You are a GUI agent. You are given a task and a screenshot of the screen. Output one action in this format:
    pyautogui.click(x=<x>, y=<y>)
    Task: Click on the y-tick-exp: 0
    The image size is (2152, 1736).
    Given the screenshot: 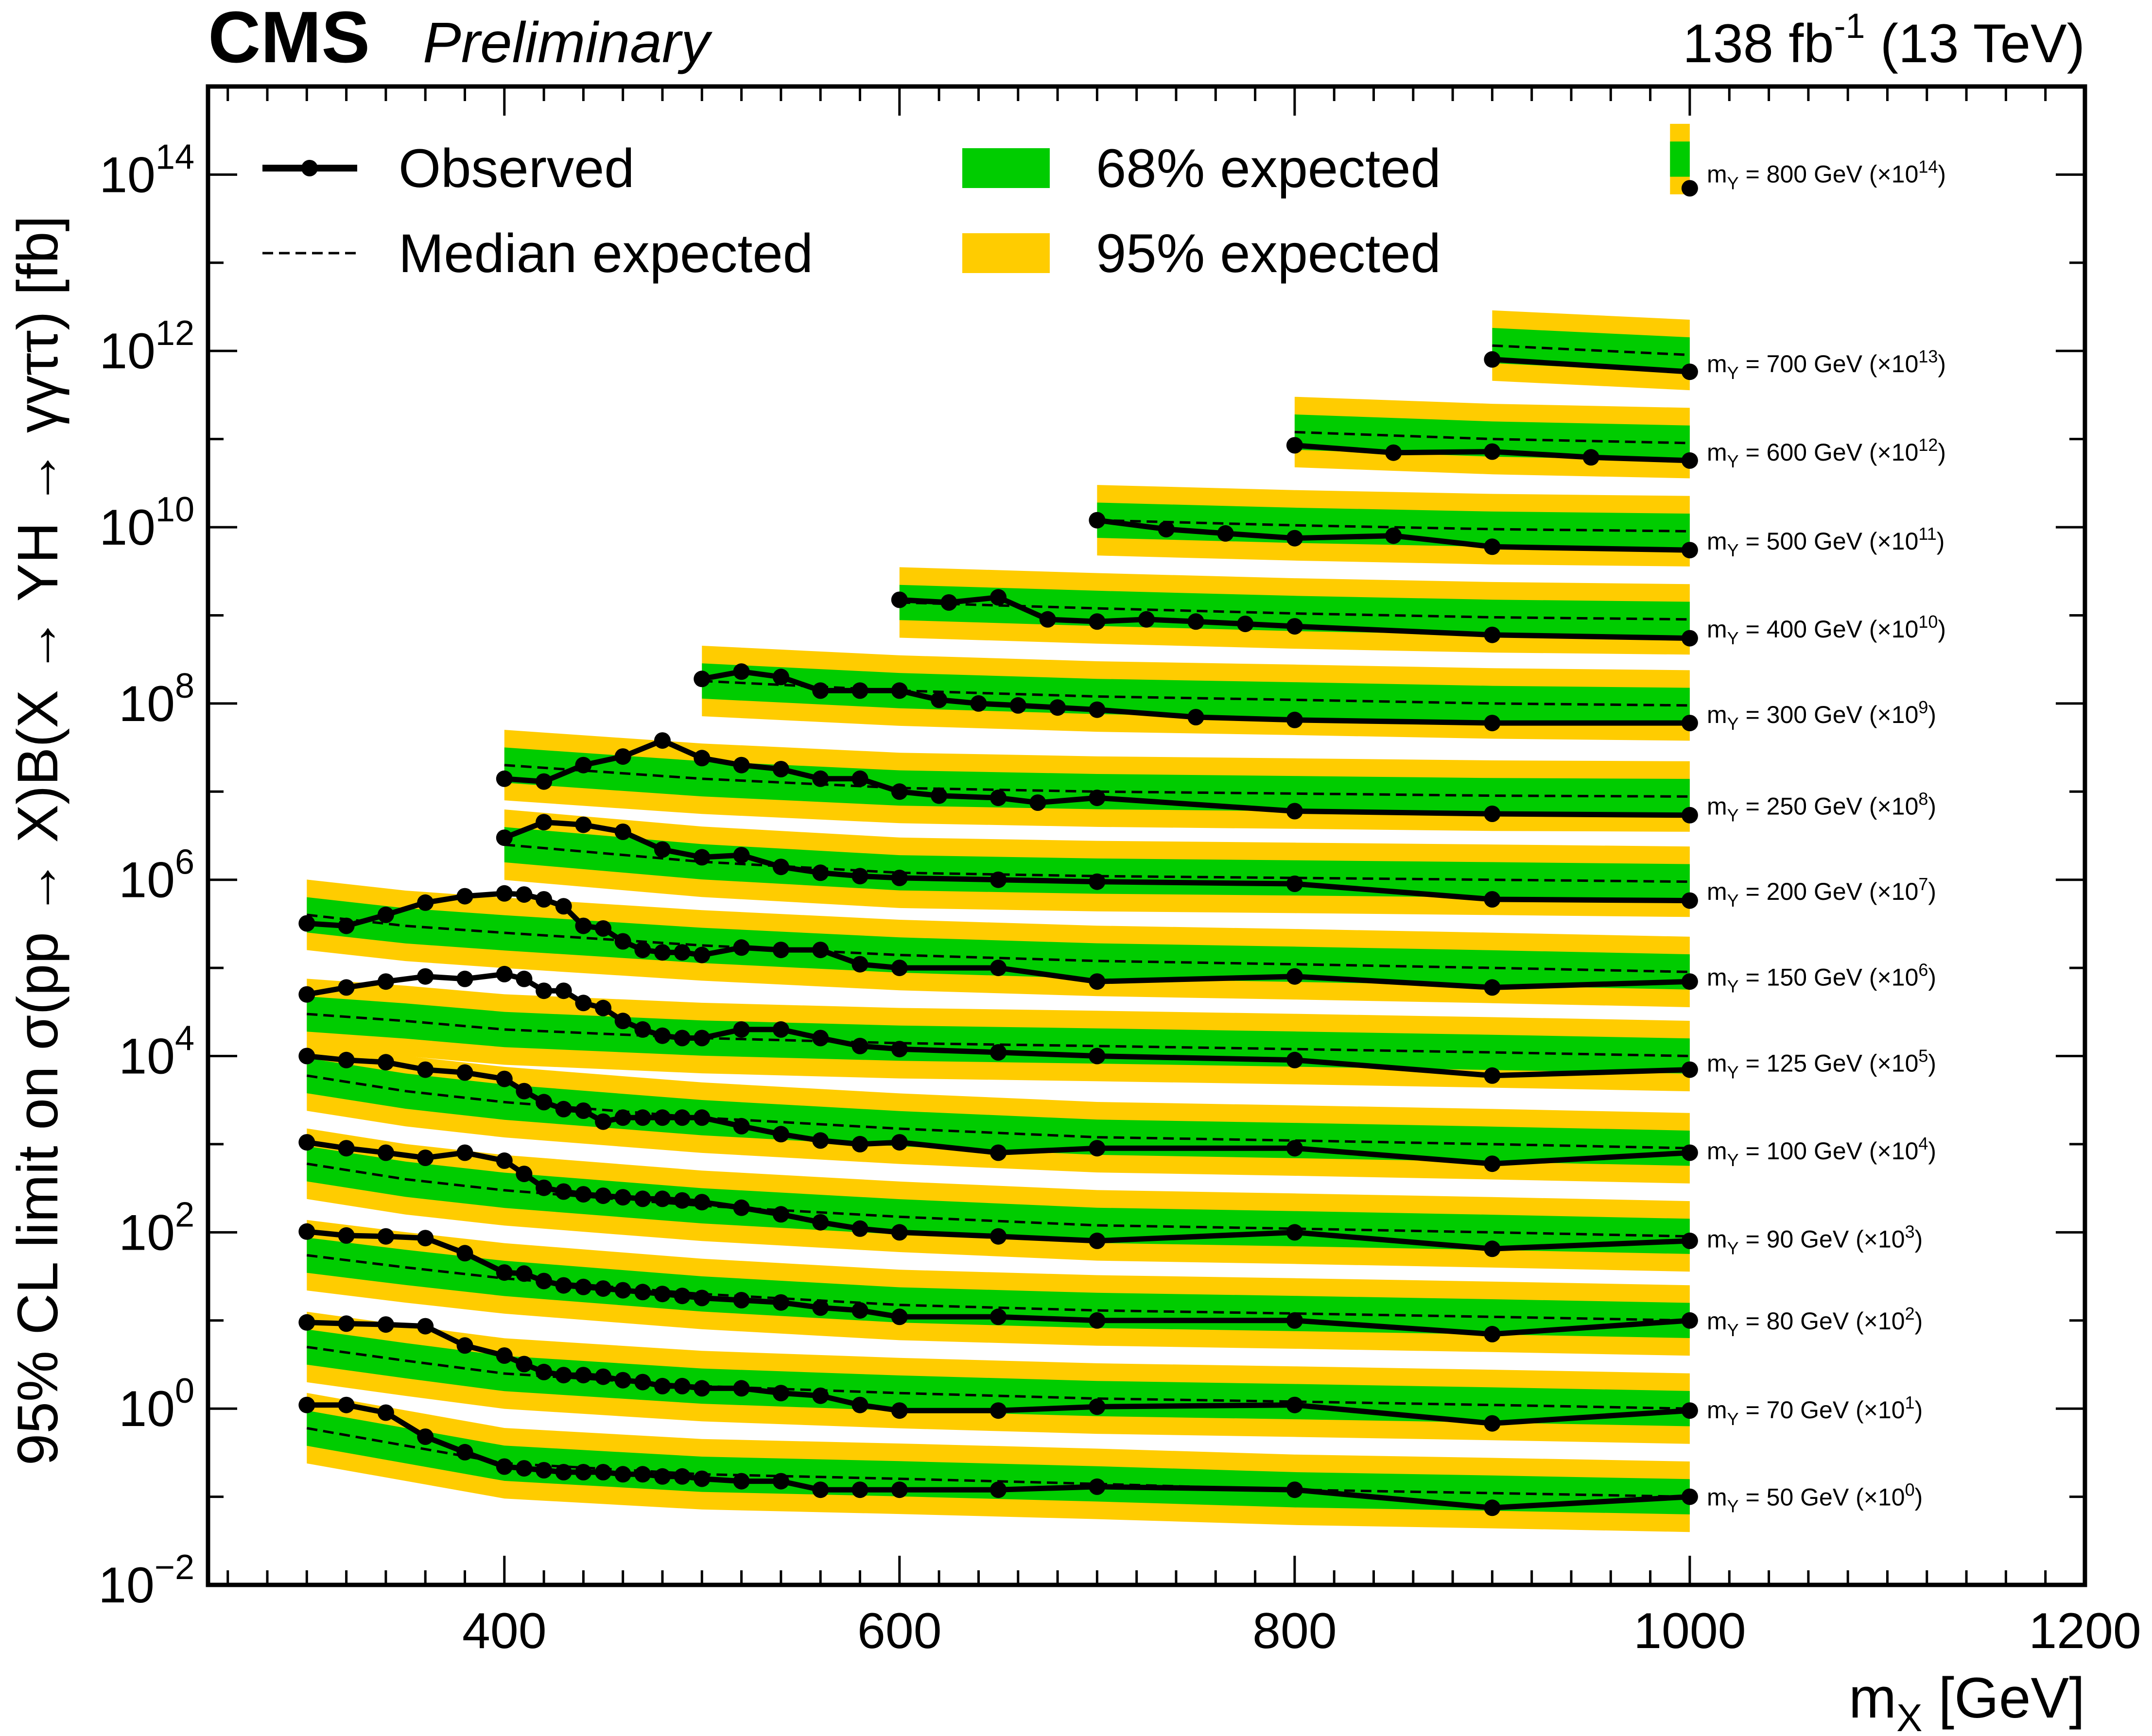 What is the action you would take?
    pyautogui.click(x=184, y=1391)
    